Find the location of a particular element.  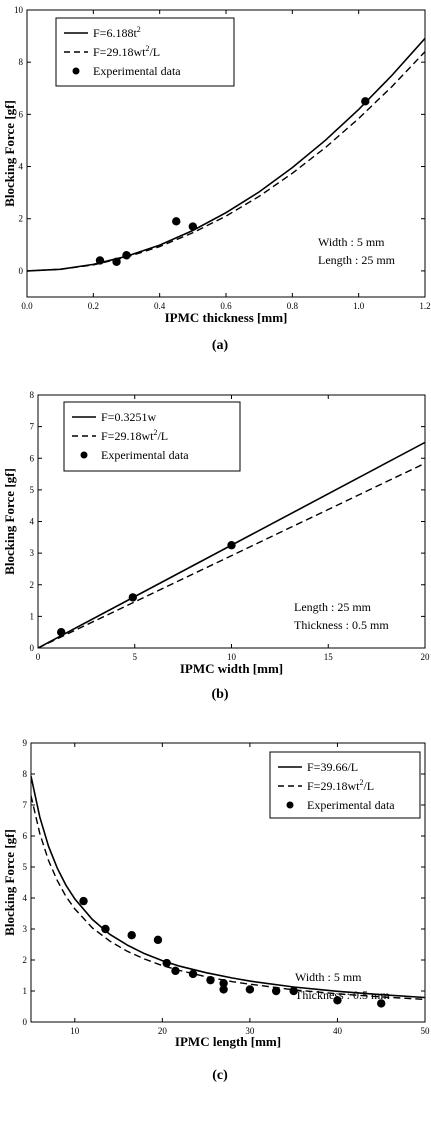

chart-a-x-tick-label: 0.2 is located at coordinates (93, 306).